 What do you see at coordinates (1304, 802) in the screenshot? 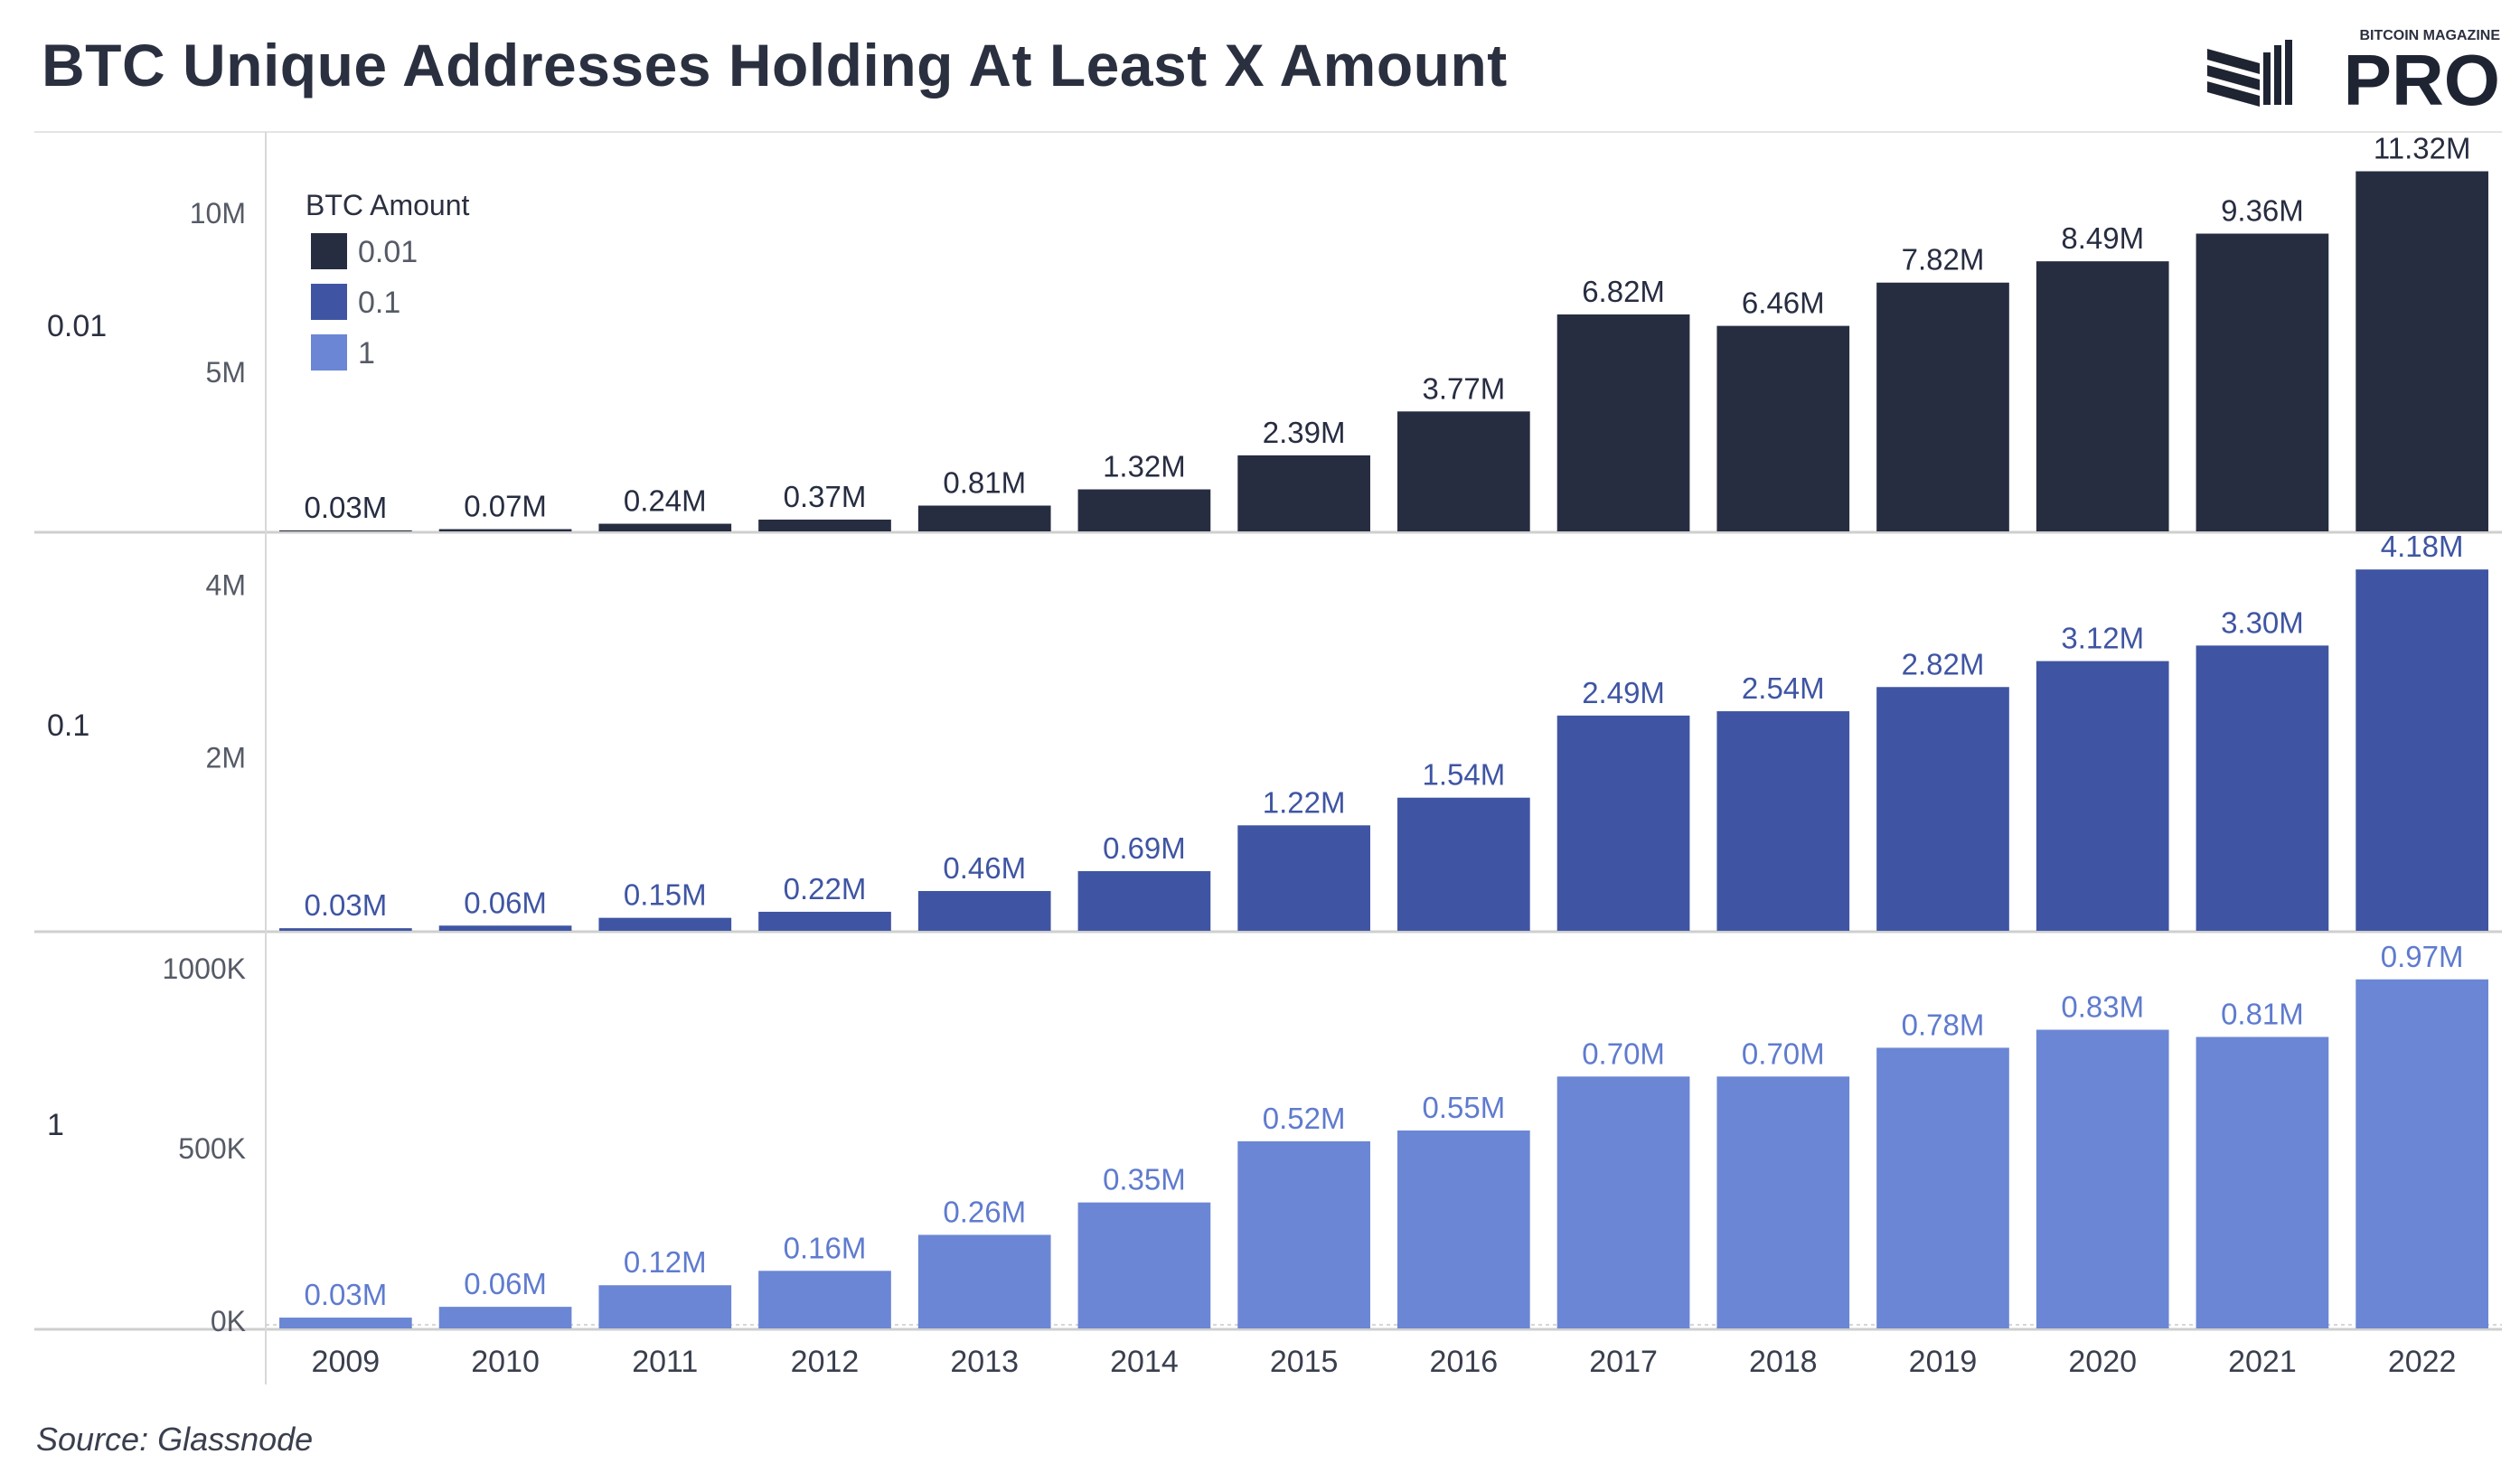
I see `data-label: 1.22M` at bounding box center [1304, 802].